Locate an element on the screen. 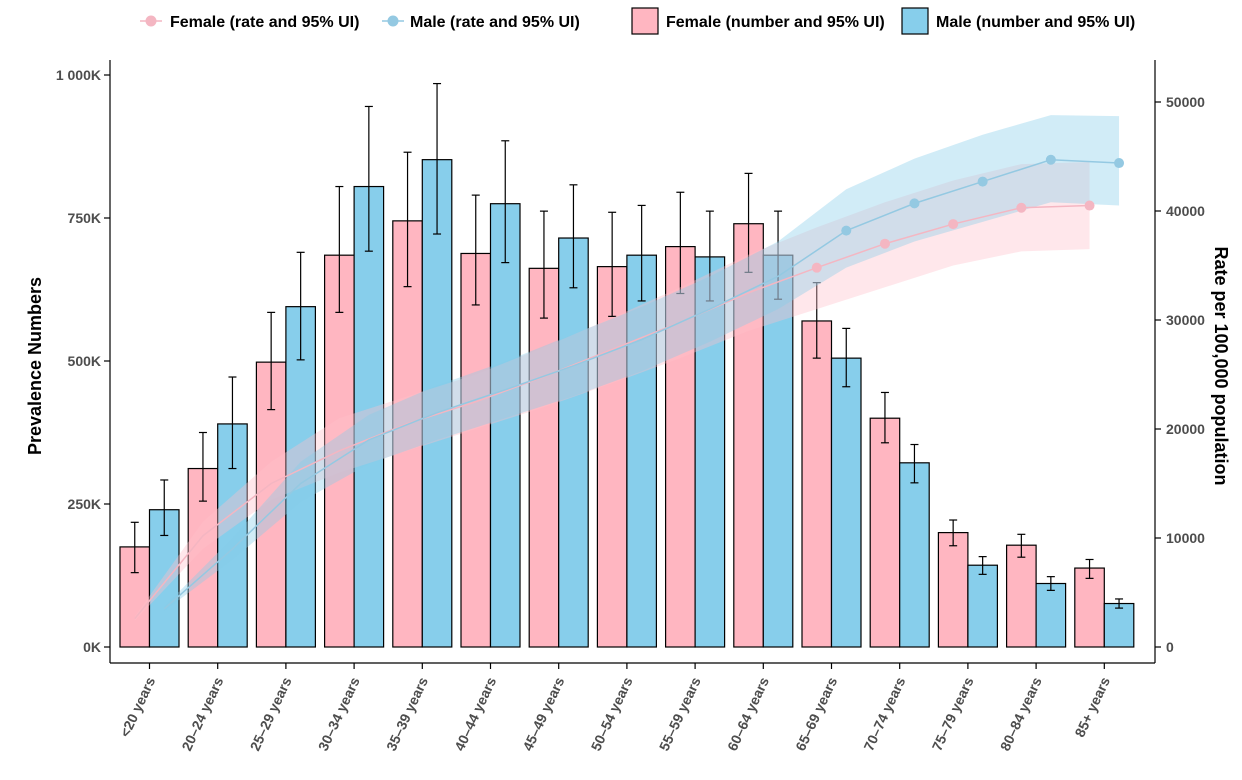  x-tick-label: 40–44 years is located at coordinates (475, 713).